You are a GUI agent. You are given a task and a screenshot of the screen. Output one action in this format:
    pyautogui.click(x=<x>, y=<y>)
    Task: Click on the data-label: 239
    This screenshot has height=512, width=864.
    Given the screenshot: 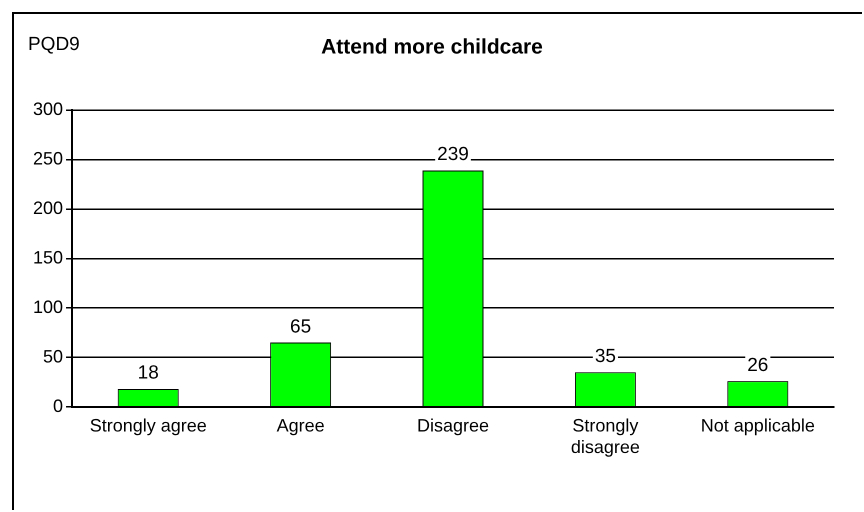 What is the action you would take?
    pyautogui.click(x=453, y=155)
    